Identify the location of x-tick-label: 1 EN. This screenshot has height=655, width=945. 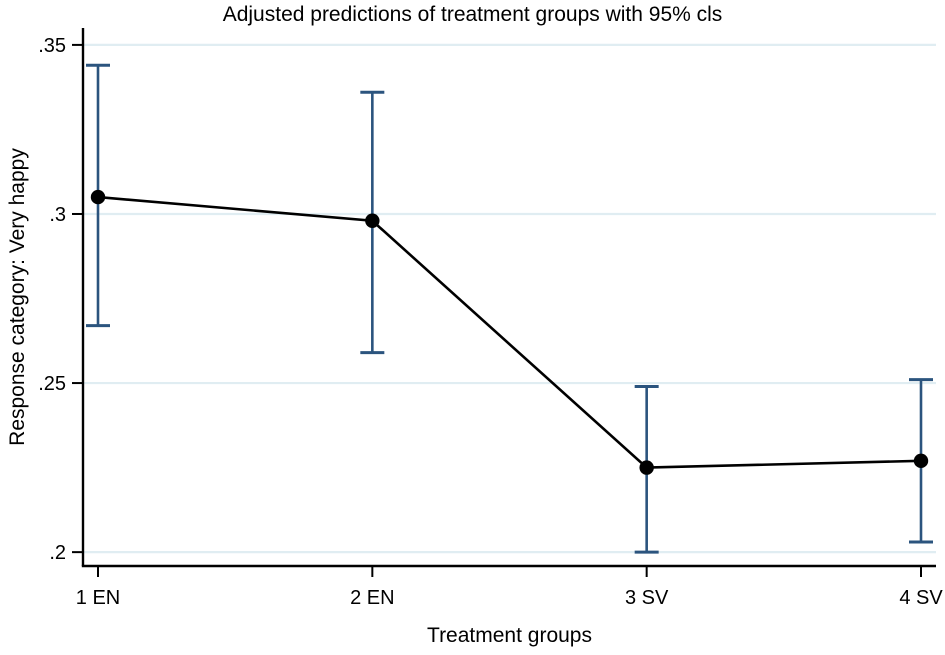
(98, 598).